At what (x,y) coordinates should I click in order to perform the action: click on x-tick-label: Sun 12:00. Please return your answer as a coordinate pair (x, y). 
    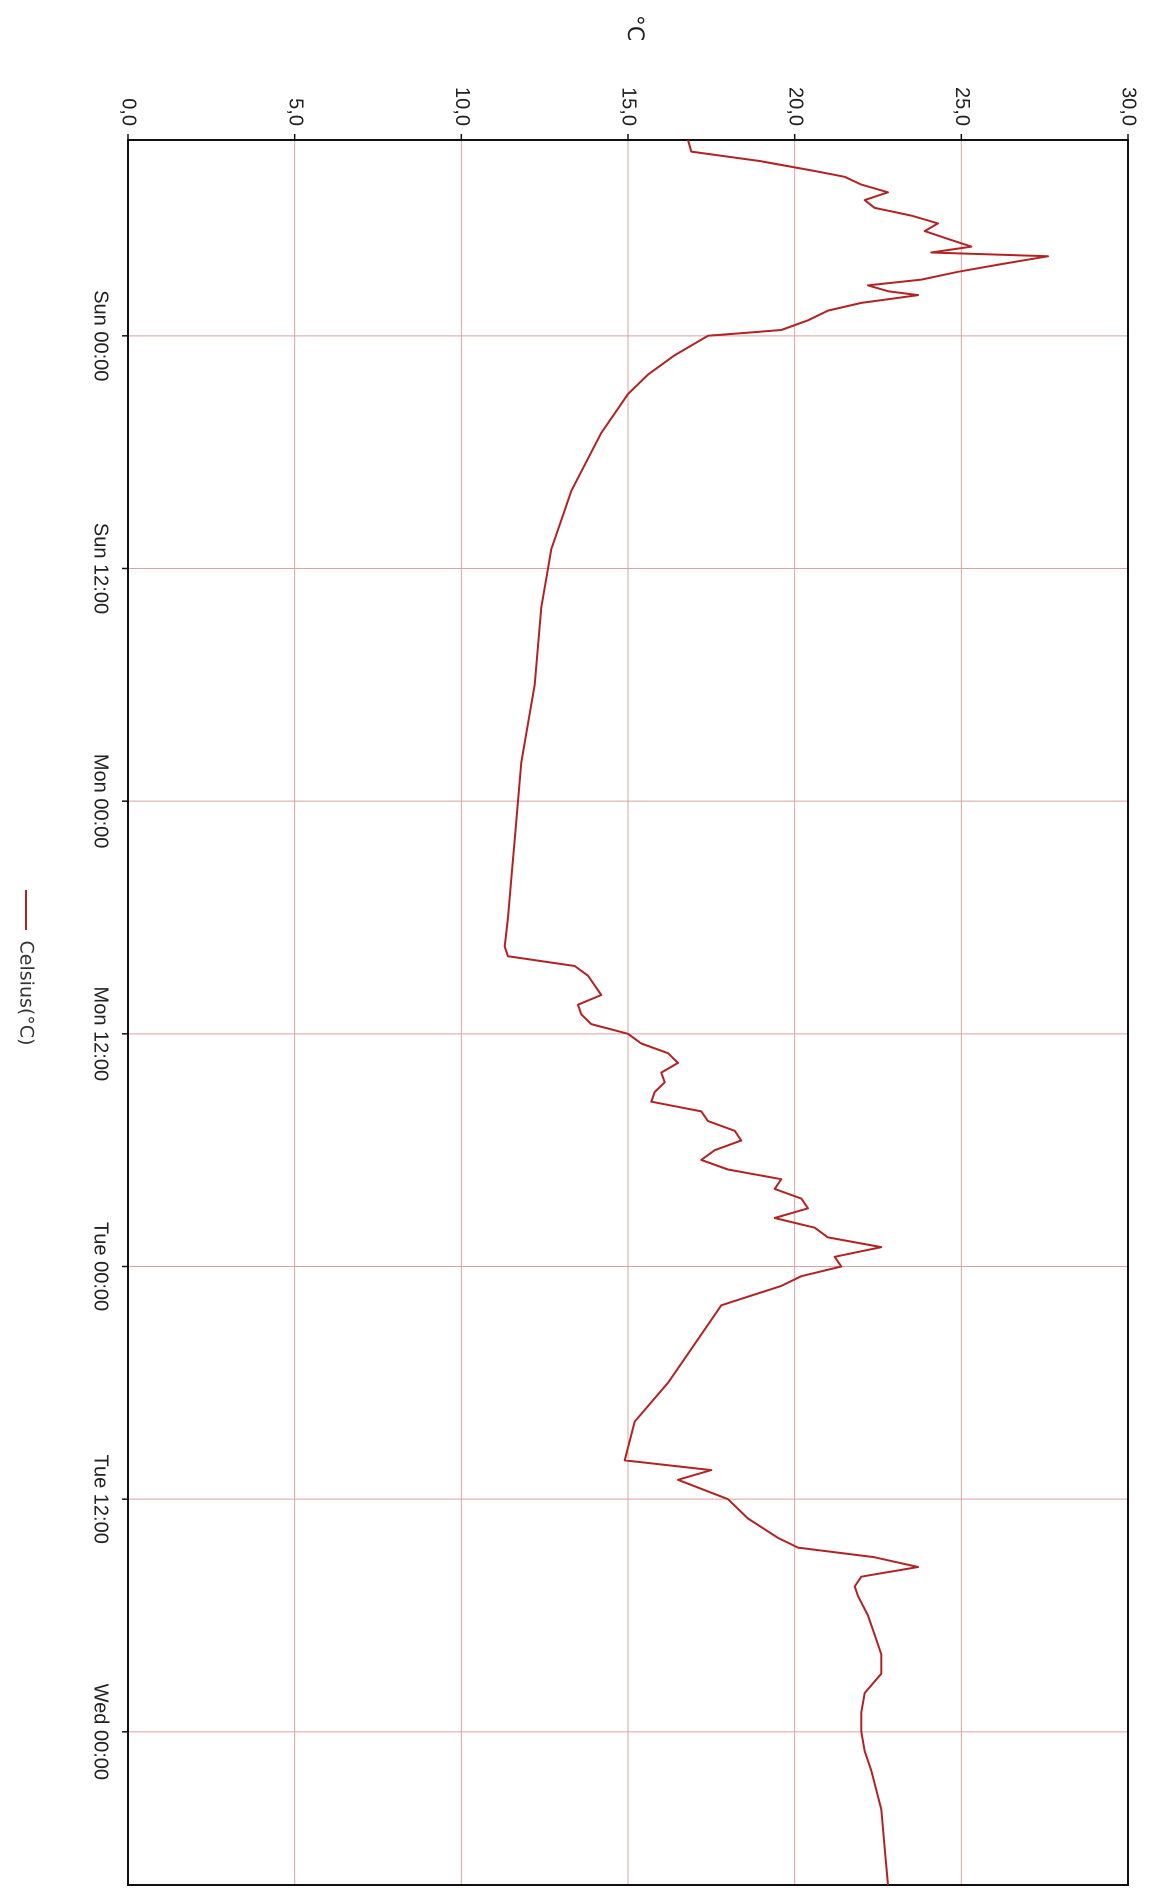
    Looking at the image, I should click on (101, 568).